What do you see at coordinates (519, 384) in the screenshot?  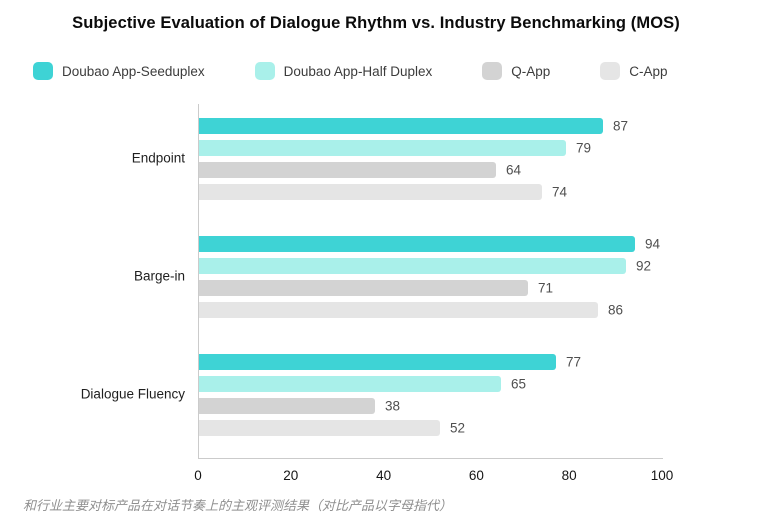 I see `bar-value-label: 65` at bounding box center [519, 384].